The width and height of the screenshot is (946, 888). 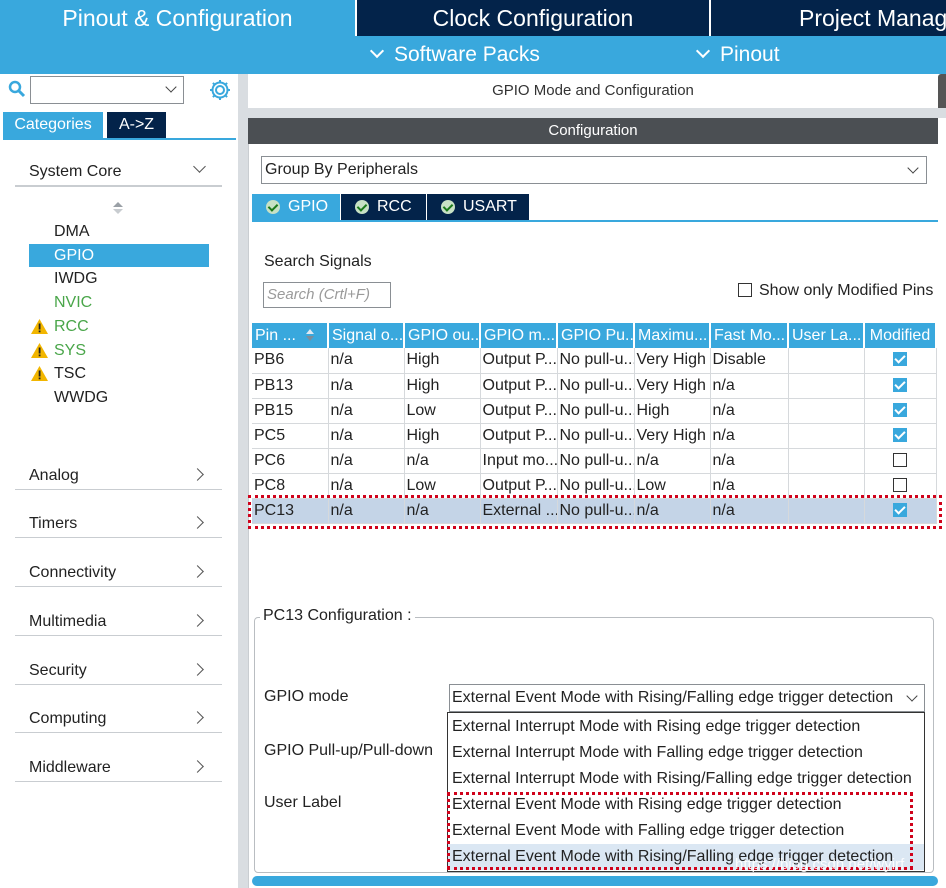 What do you see at coordinates (594, 461) in the screenshot?
I see `table-row: PC6 n/a n/a Input mo... No pull-u... n/a n/a` at bounding box center [594, 461].